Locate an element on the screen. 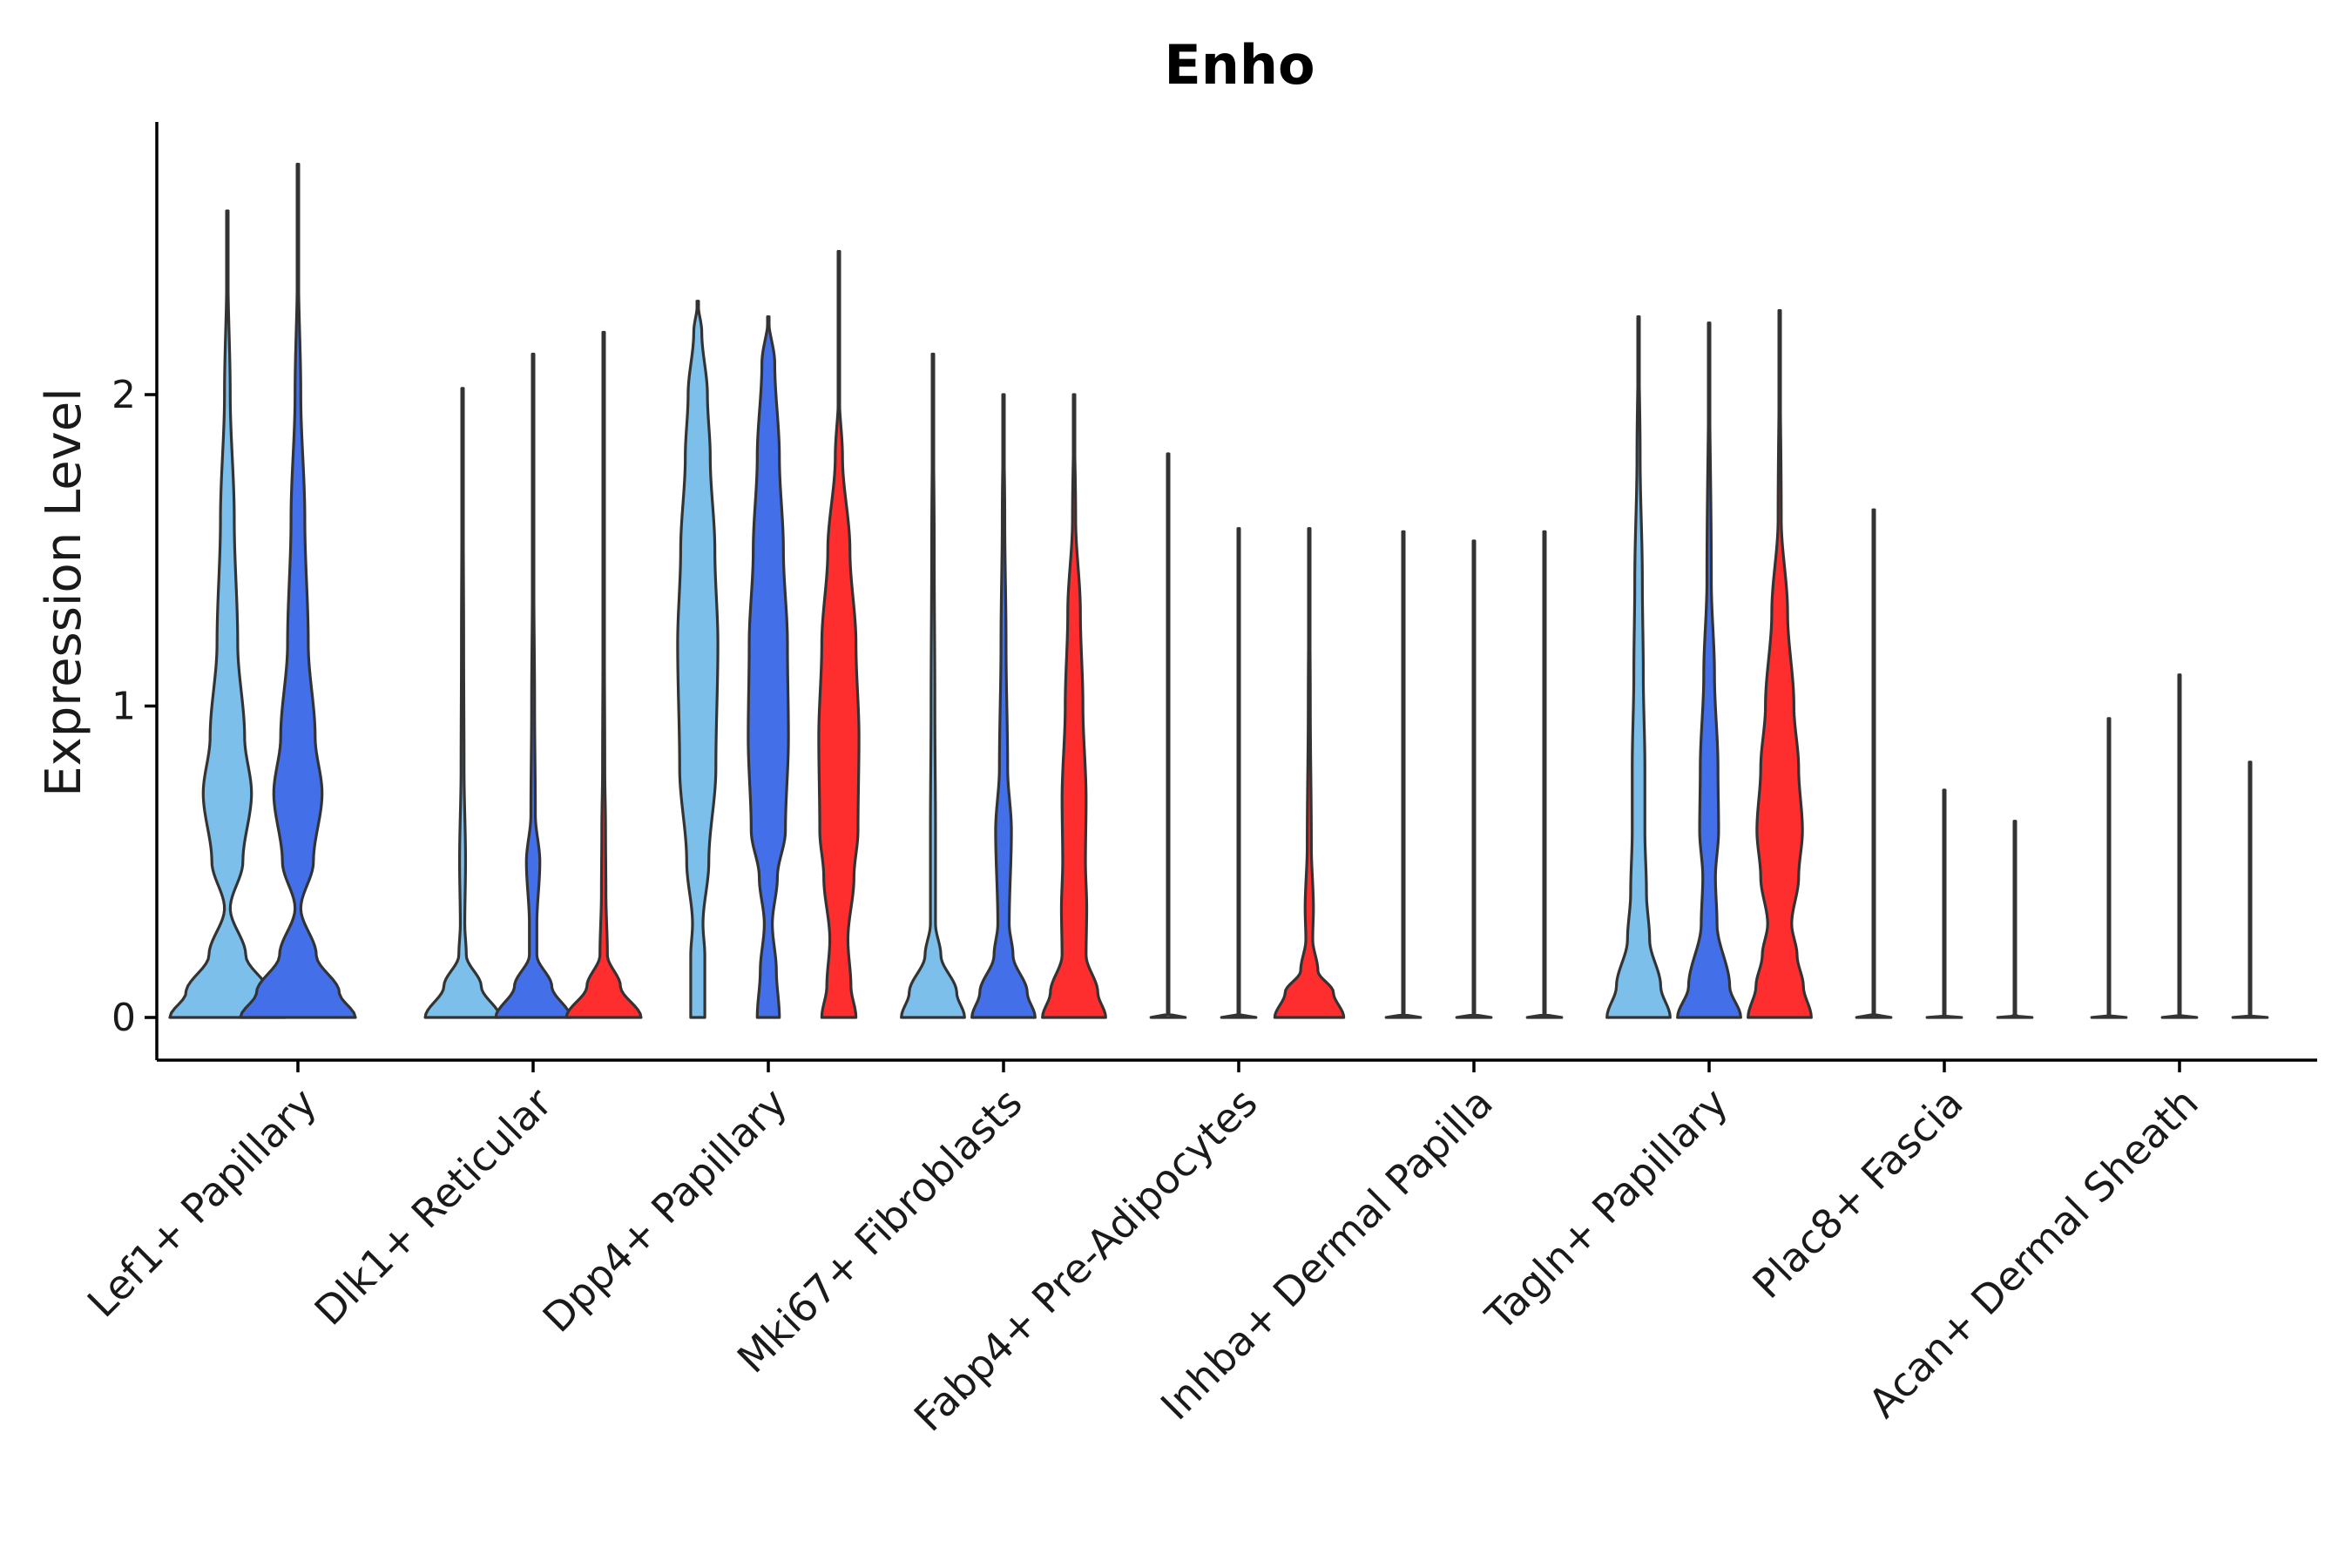 The width and height of the screenshot is (2352, 1568). y-axis-label: Expression Level is located at coordinates (64, 592).